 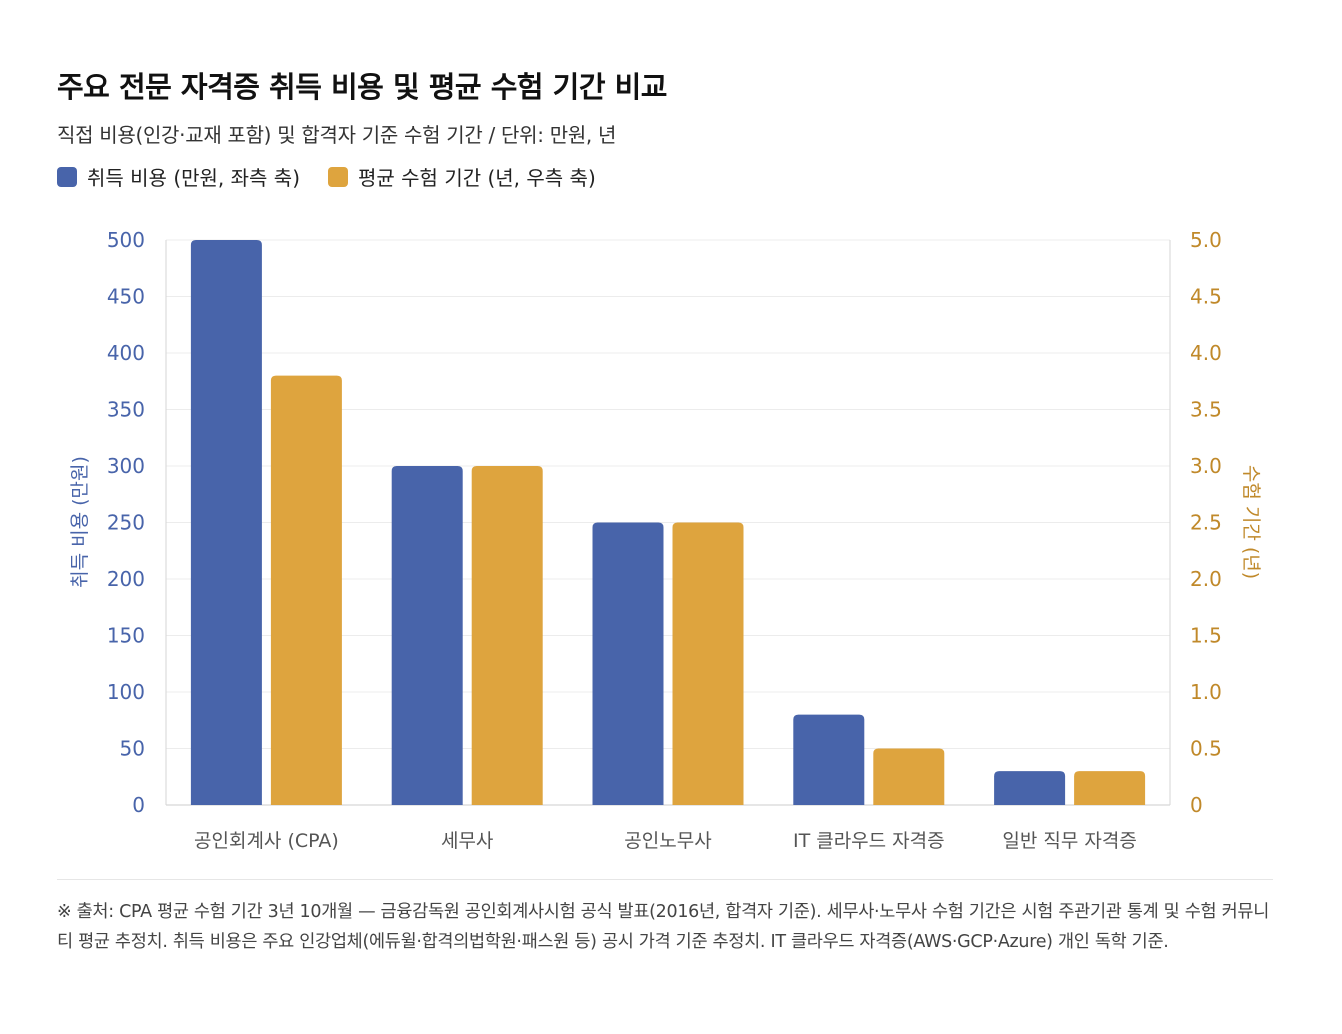 What do you see at coordinates (126, 410) in the screenshot?
I see `y-tick-left: 350` at bounding box center [126, 410].